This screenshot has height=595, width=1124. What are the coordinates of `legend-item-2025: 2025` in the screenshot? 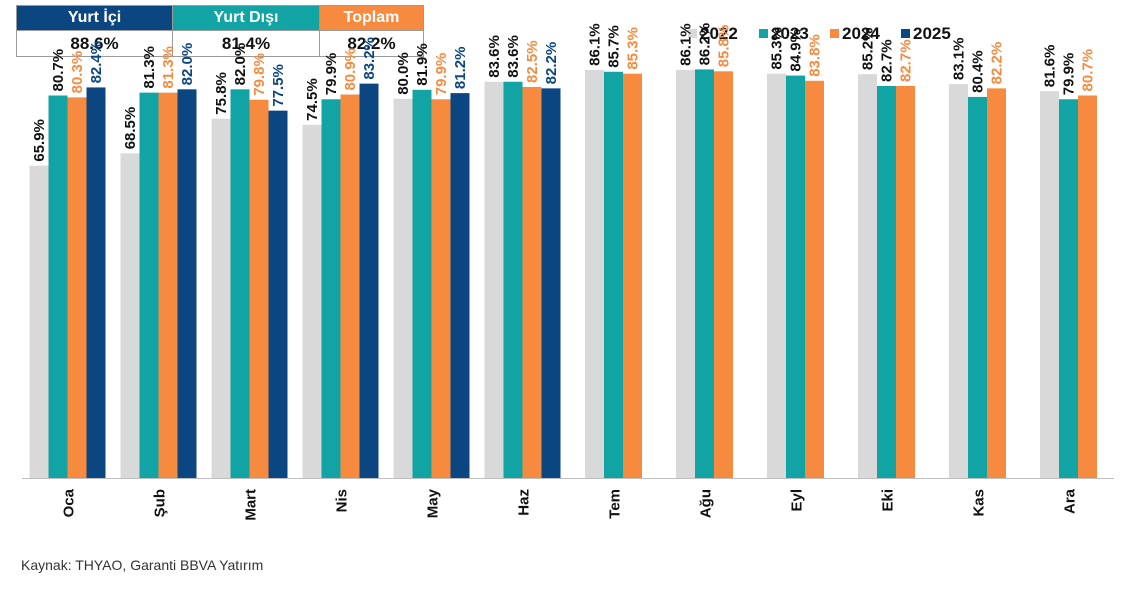 It's located at (926, 33).